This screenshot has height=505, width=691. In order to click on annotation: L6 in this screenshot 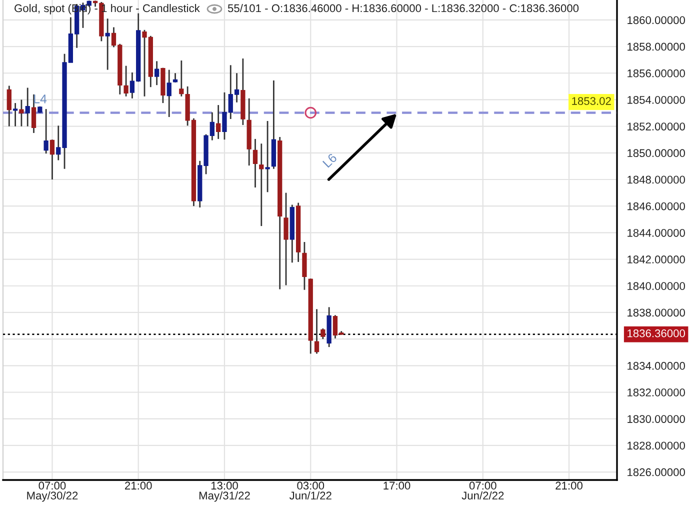, I will do `click(330, 160)`.